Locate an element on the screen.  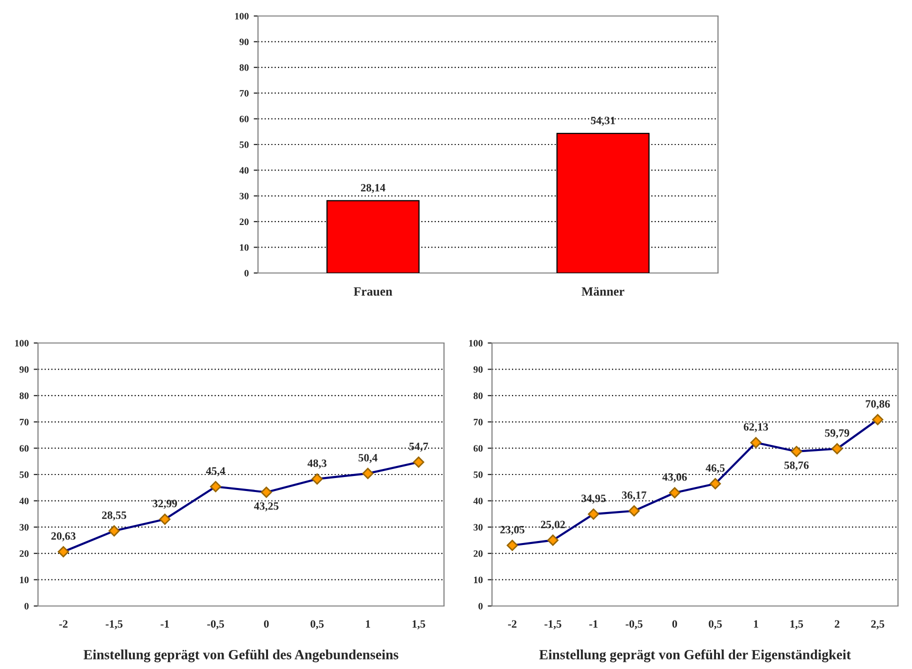
data-label: 59,79 is located at coordinates (837, 433).